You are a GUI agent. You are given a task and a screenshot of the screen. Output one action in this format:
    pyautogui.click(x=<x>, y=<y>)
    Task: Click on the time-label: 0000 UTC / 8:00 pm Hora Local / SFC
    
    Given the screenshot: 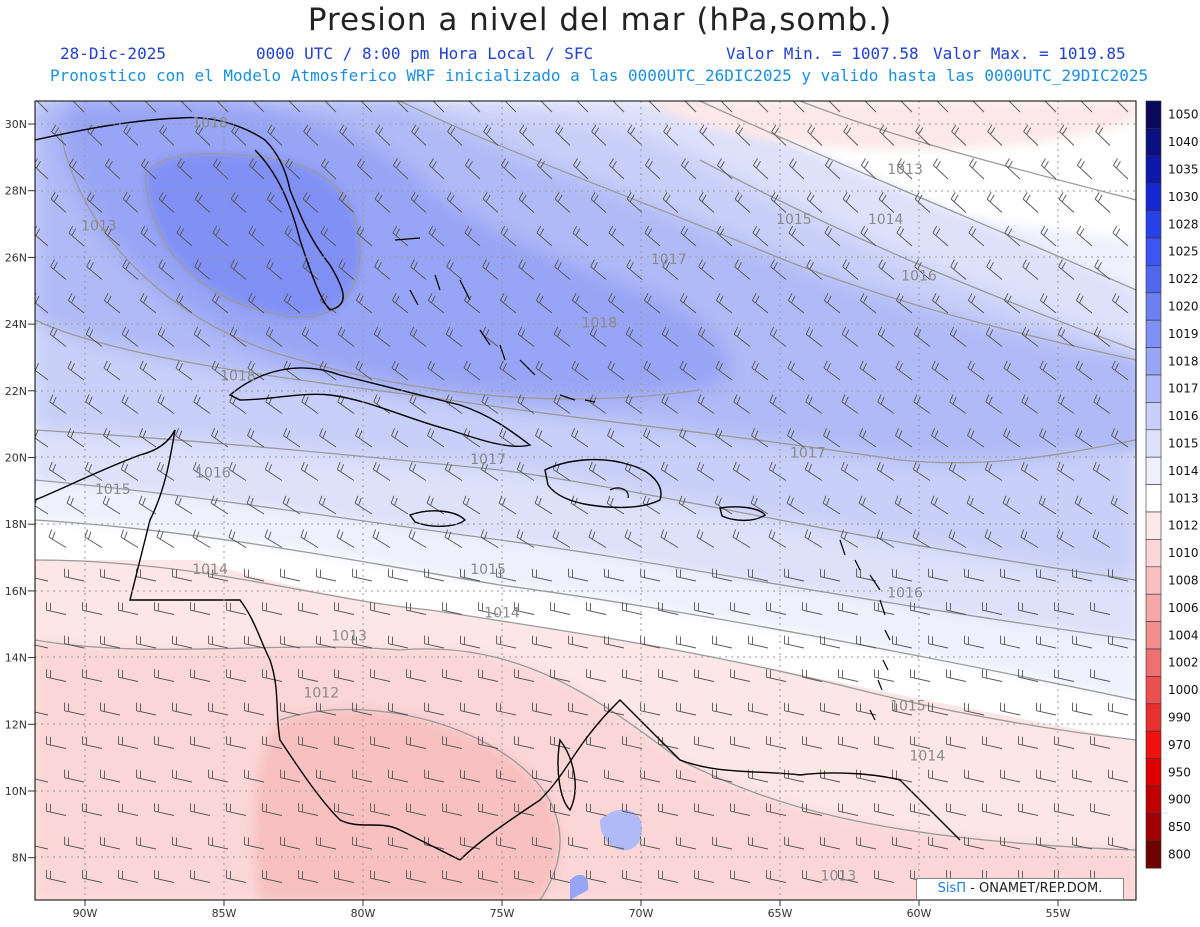 What is the action you would take?
    pyautogui.click(x=425, y=53)
    